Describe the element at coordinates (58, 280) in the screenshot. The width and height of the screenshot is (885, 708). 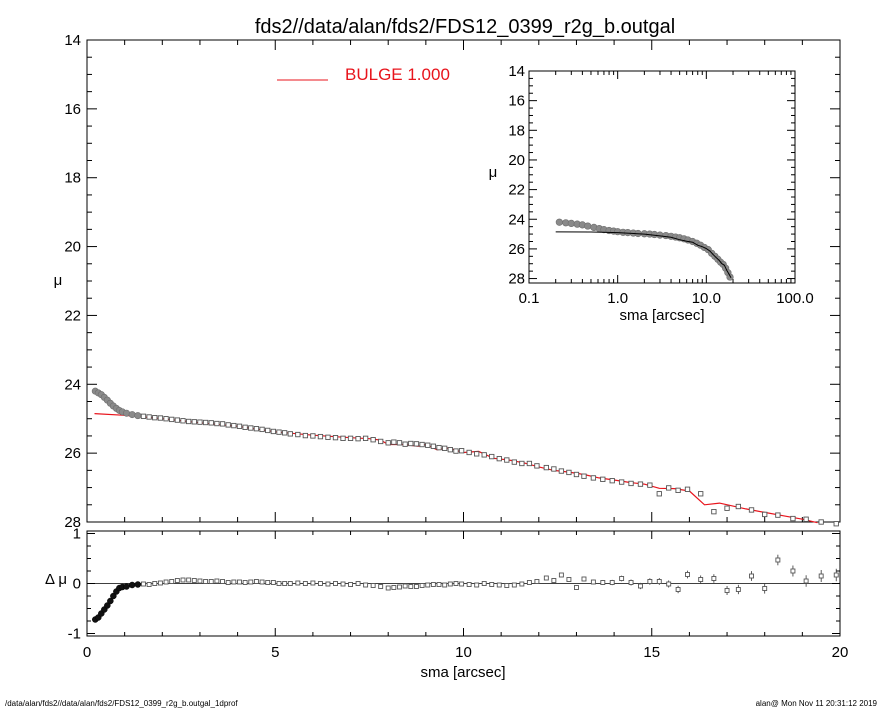
I see `main-y-axis-label: μ` at that location.